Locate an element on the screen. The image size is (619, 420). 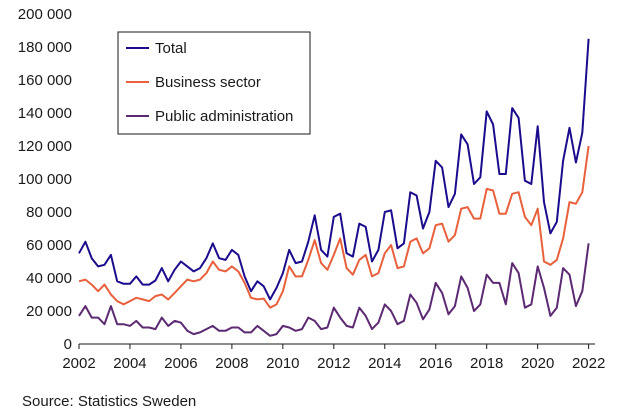
y-tick-label: 200 000 is located at coordinates (45, 14).